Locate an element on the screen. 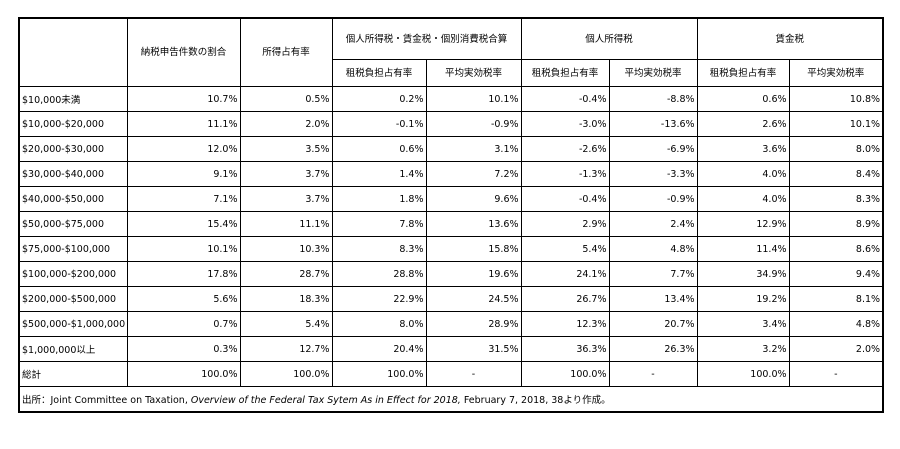 Image resolution: width=900 pixels, height=449 pixels. table-cell: 9.6% is located at coordinates (473, 199).